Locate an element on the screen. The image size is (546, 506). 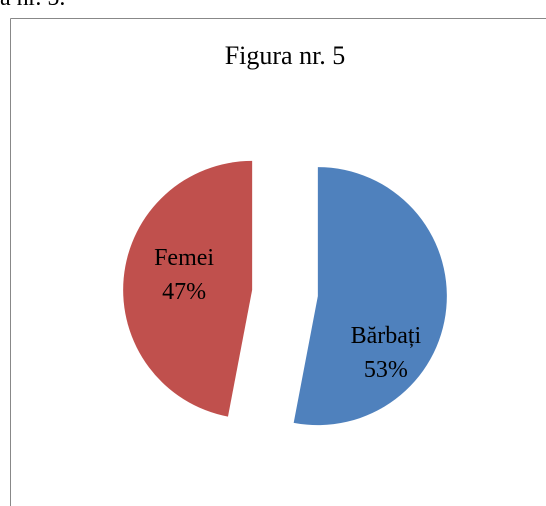
slice-value-label: 53% is located at coordinates (385, 369).